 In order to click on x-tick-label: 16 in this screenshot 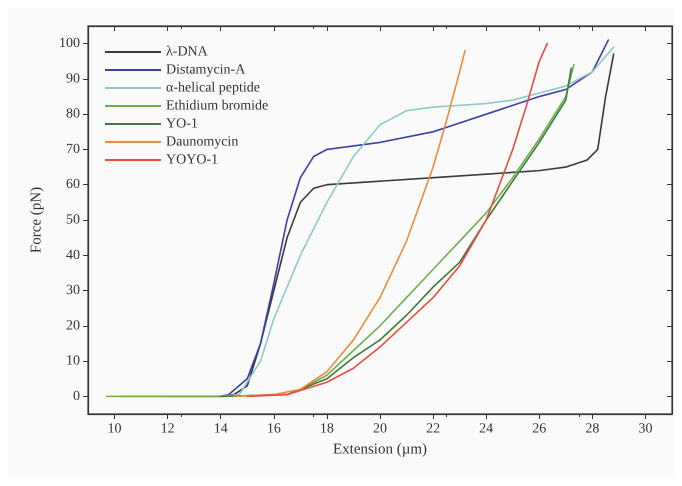, I will do `click(273, 429)`.